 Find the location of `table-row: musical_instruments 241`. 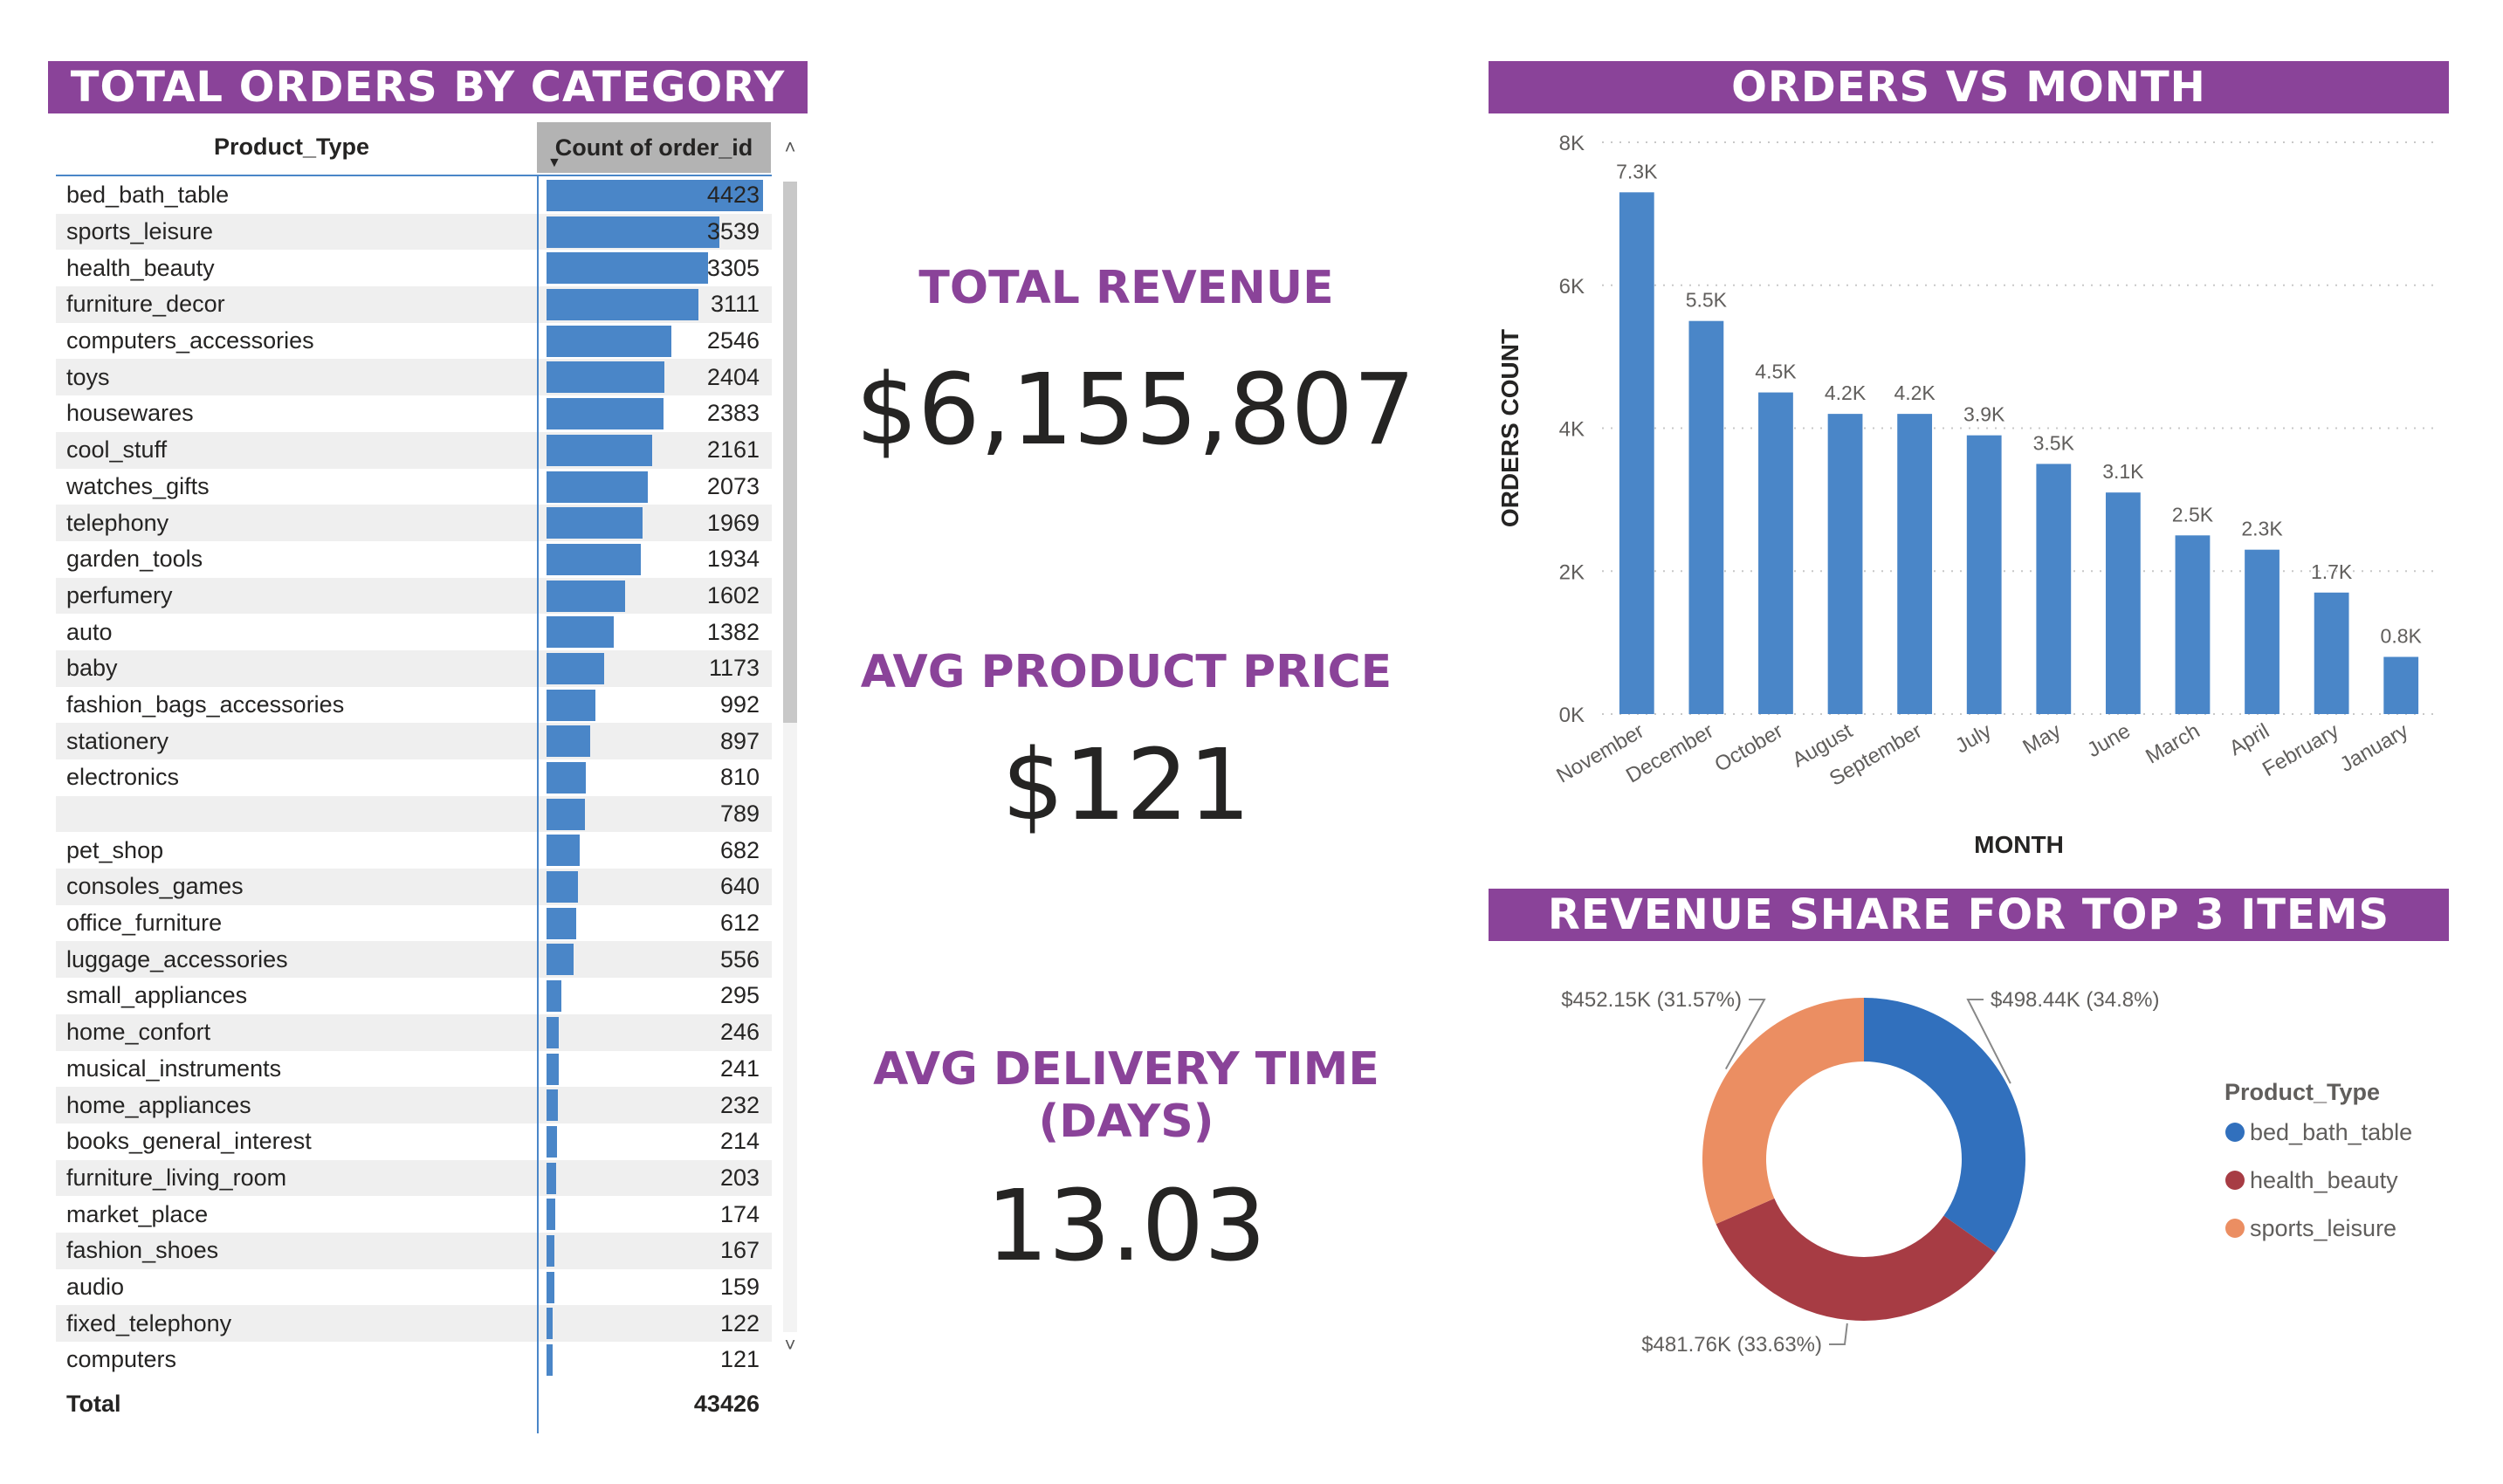

table-row: musical_instruments 241 is located at coordinates (414, 1070).